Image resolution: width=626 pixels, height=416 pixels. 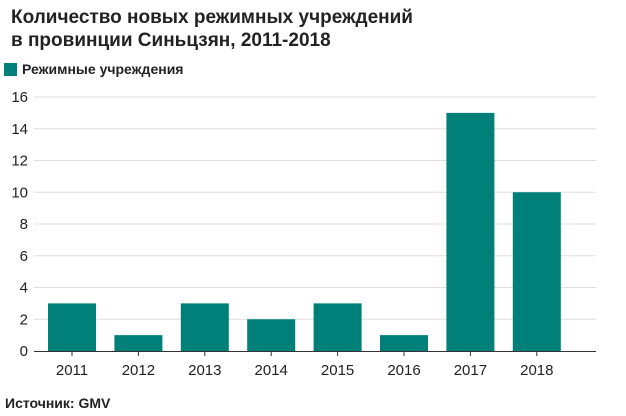 What do you see at coordinates (315, 365) in the screenshot?
I see `x-axis: 2011 2012 2013 2014 2015 2016 2017 2018` at bounding box center [315, 365].